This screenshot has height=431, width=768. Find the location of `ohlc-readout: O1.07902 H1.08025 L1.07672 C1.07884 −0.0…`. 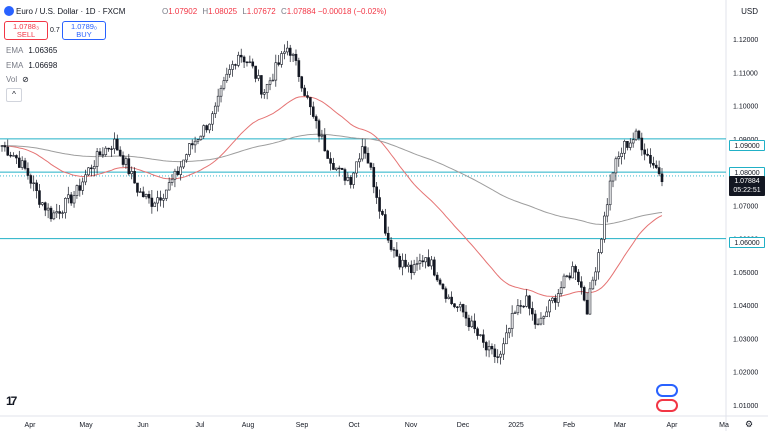

ohlc-readout: O1.07902 H1.08025 L1.07672 C1.07884 −0.0… is located at coordinates (274, 11).